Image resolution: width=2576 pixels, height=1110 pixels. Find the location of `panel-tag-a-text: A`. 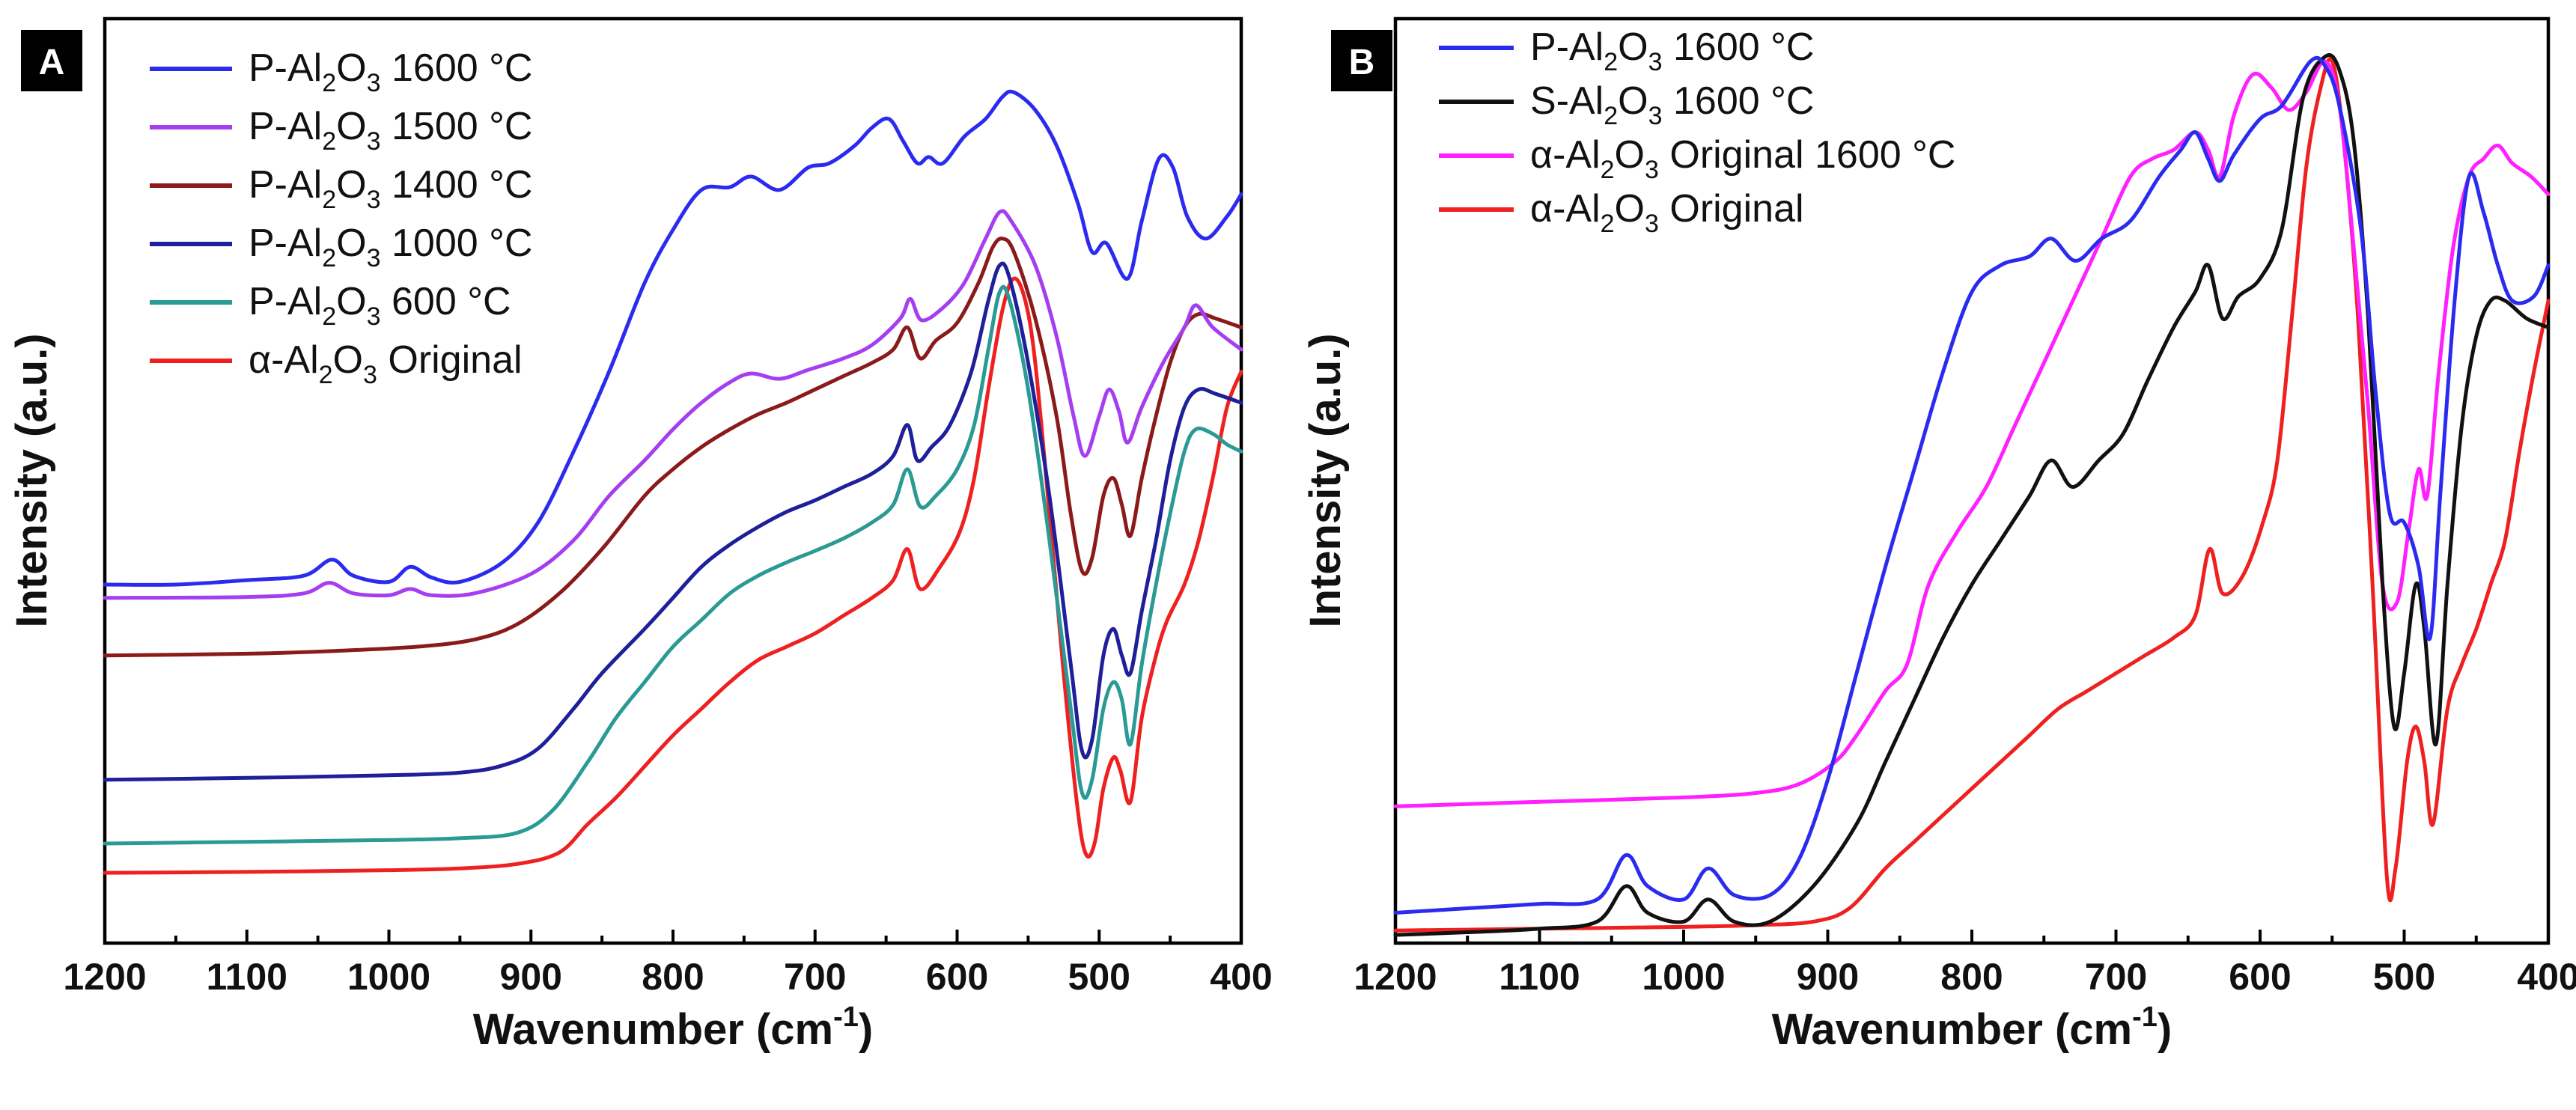

panel-tag-a-text: A is located at coordinates (52, 62).